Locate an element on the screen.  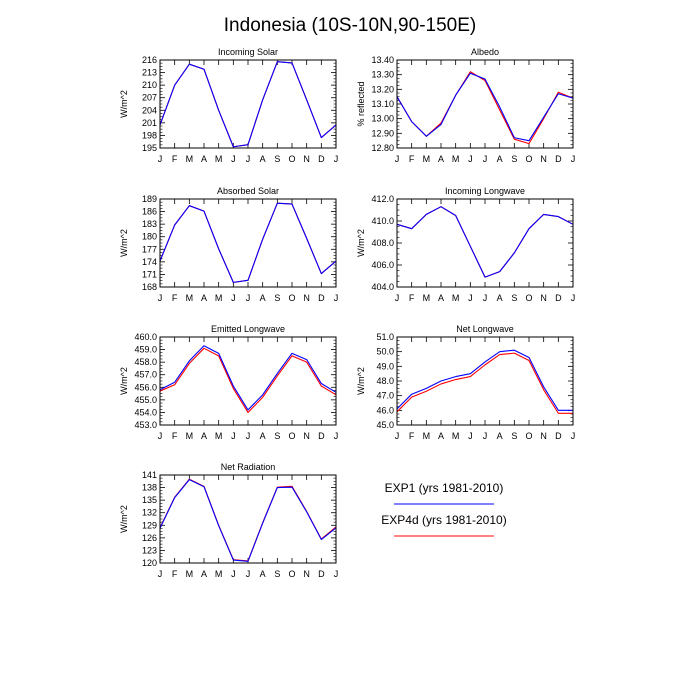
y-tick-label: 168 is located at coordinates (149, 287).